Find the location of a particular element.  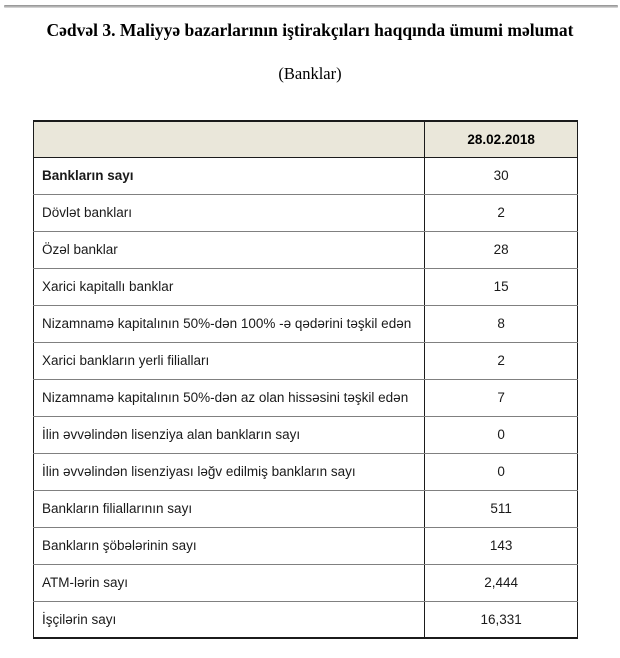

row-value: 30 is located at coordinates (501, 175).